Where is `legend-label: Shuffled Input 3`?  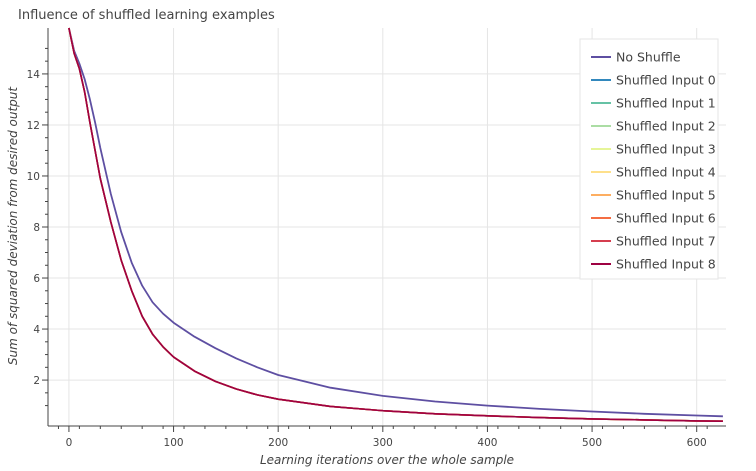 legend-label: Shuffled Input 3 is located at coordinates (666, 149).